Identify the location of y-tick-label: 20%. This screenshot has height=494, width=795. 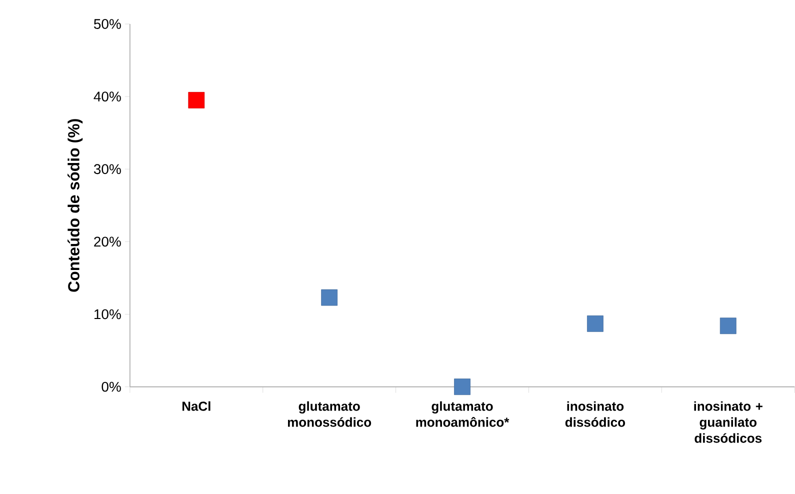
(107, 241).